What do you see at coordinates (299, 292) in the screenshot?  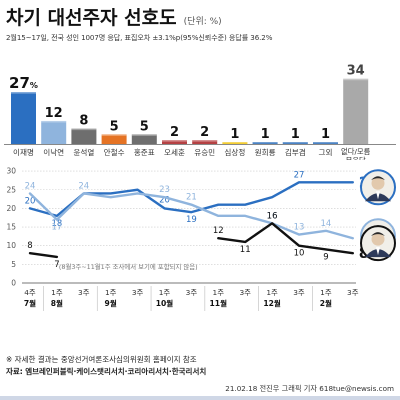 I see `x-tick-label-10: 3주` at bounding box center [299, 292].